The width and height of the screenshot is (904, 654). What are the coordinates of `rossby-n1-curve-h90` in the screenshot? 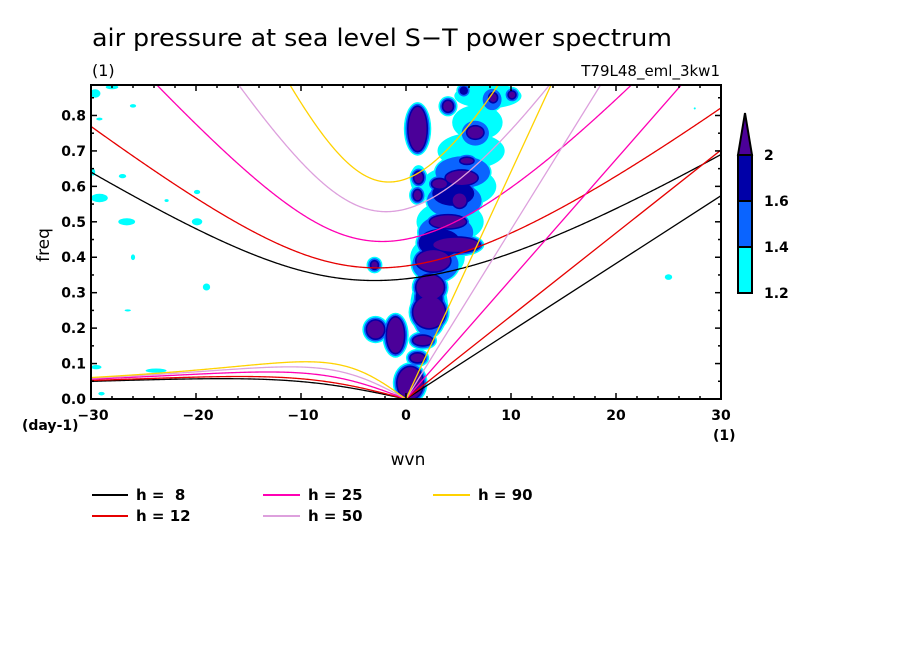 It's located at (249, 380).